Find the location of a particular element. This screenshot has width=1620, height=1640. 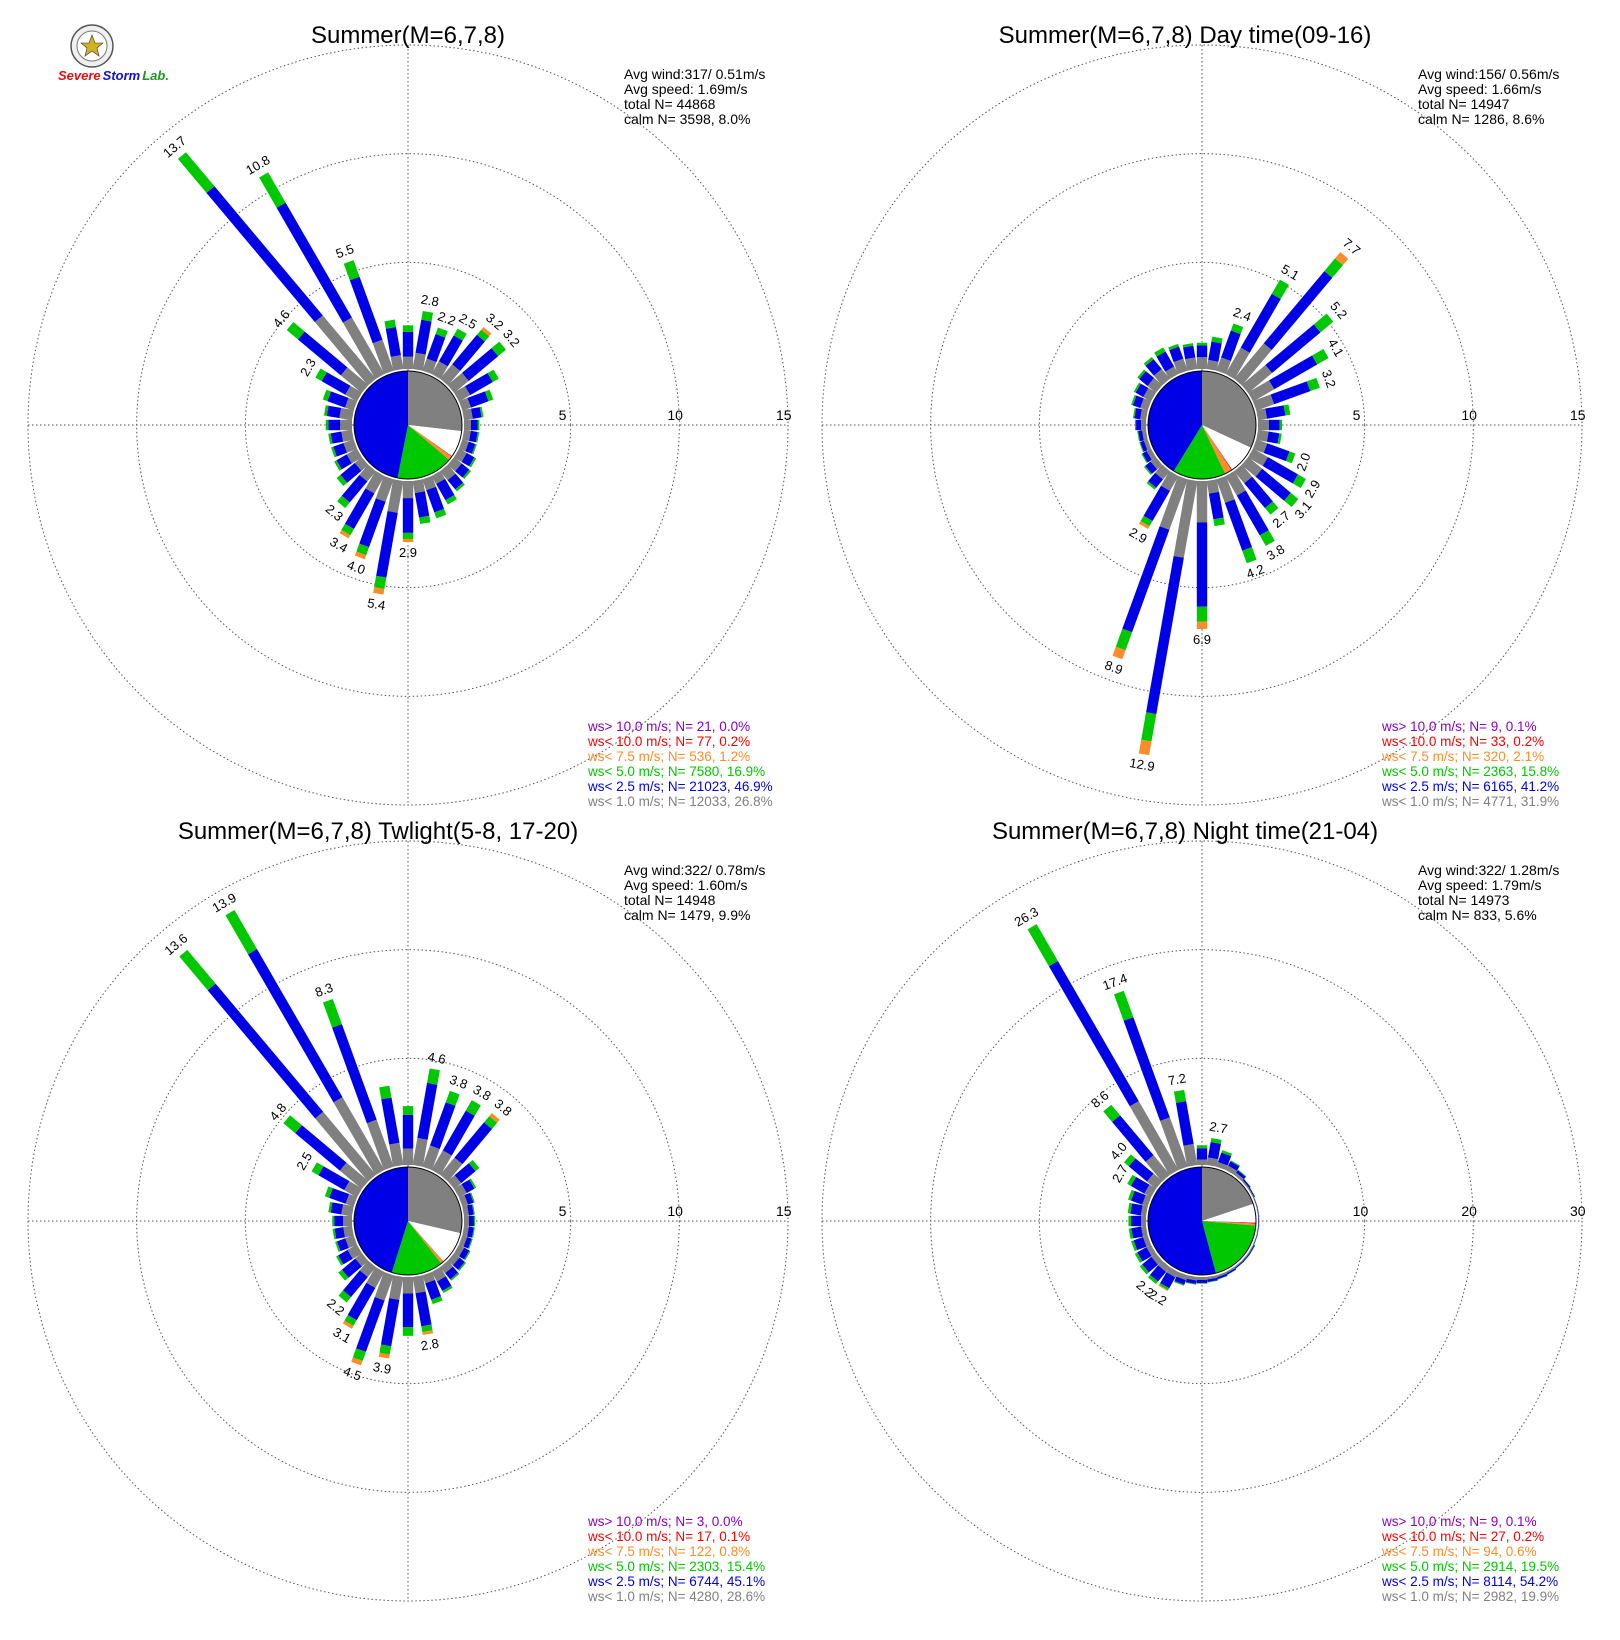

direction-bar-200: 4.5 is located at coordinates (367, 1327).